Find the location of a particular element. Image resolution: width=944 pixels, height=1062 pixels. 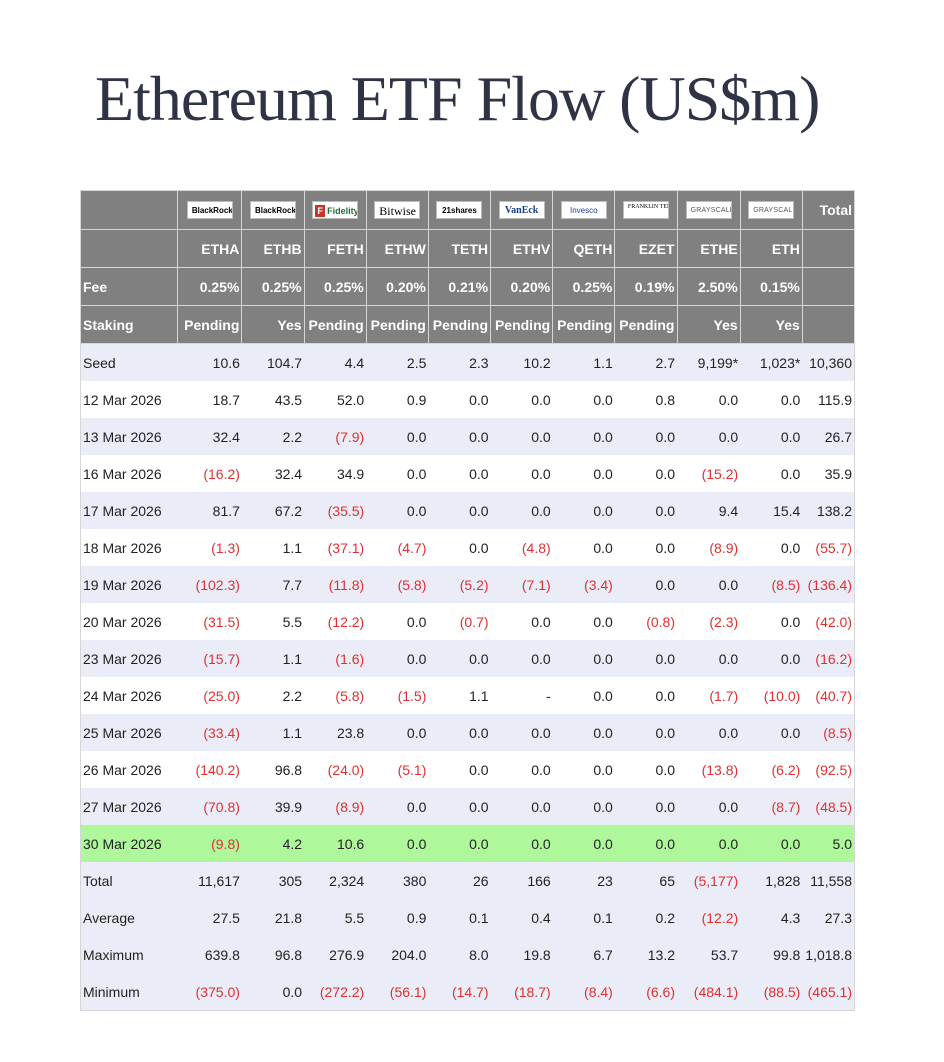

fee-cell: 0.15% is located at coordinates (771, 286).